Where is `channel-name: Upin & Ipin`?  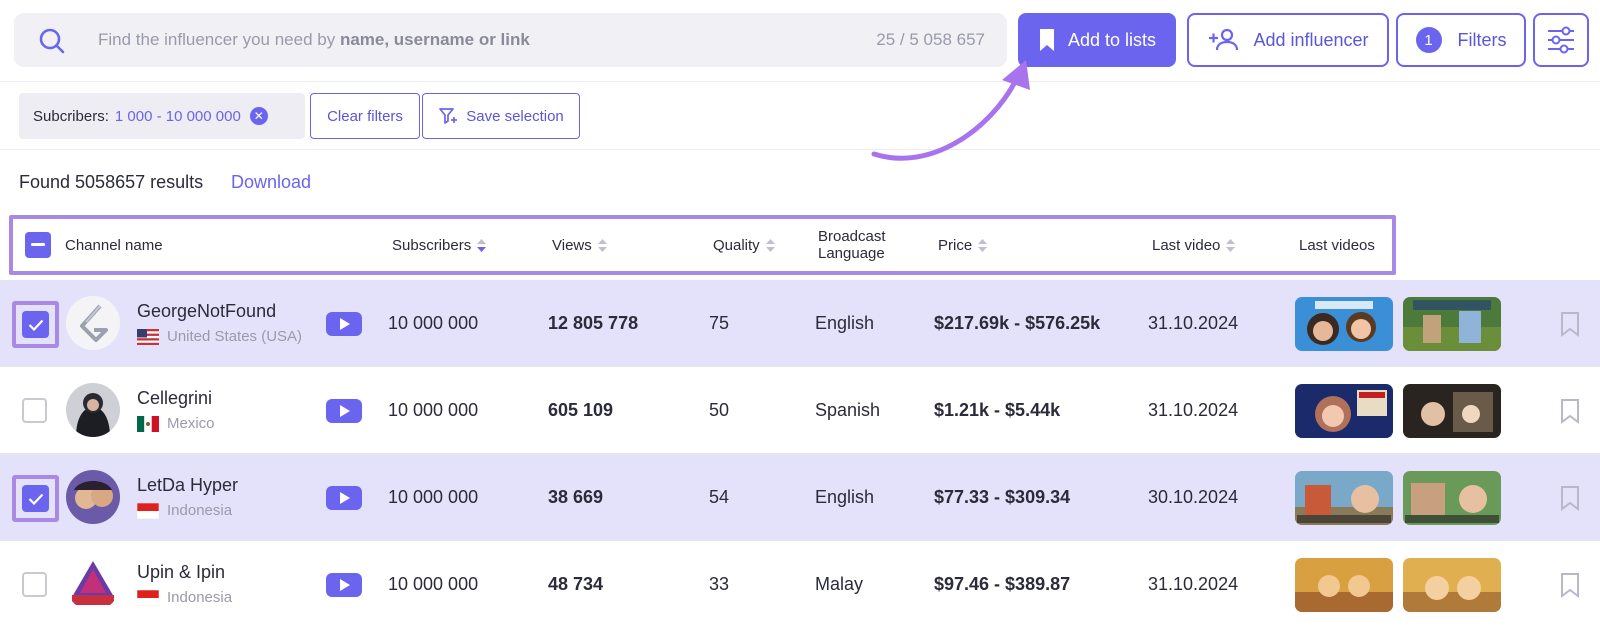
channel-name: Upin & Ipin is located at coordinates (181, 572).